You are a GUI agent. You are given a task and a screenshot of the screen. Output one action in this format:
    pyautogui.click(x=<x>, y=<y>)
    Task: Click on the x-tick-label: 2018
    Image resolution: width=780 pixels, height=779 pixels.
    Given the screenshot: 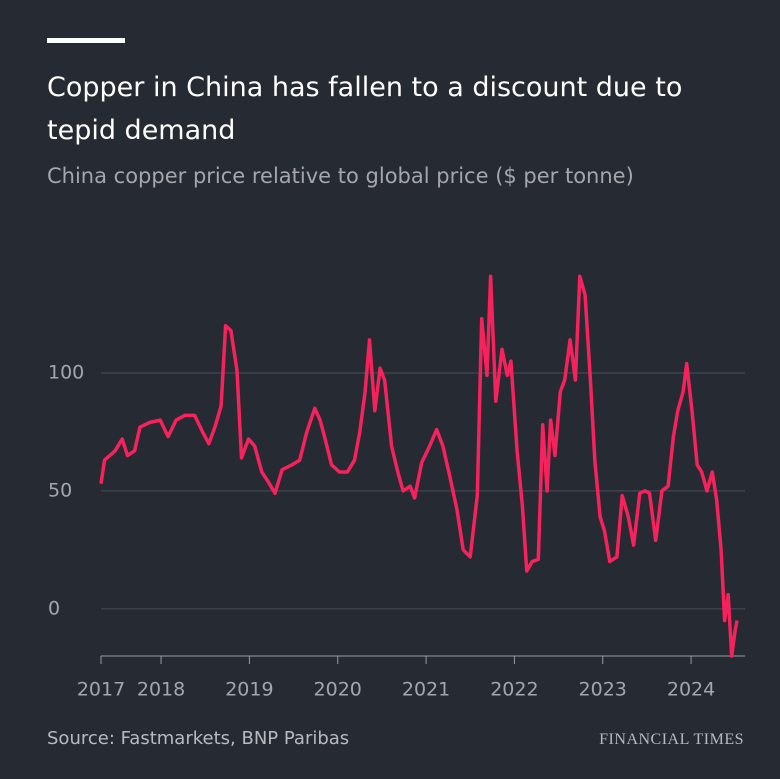 What is the action you would take?
    pyautogui.click(x=161, y=690)
    